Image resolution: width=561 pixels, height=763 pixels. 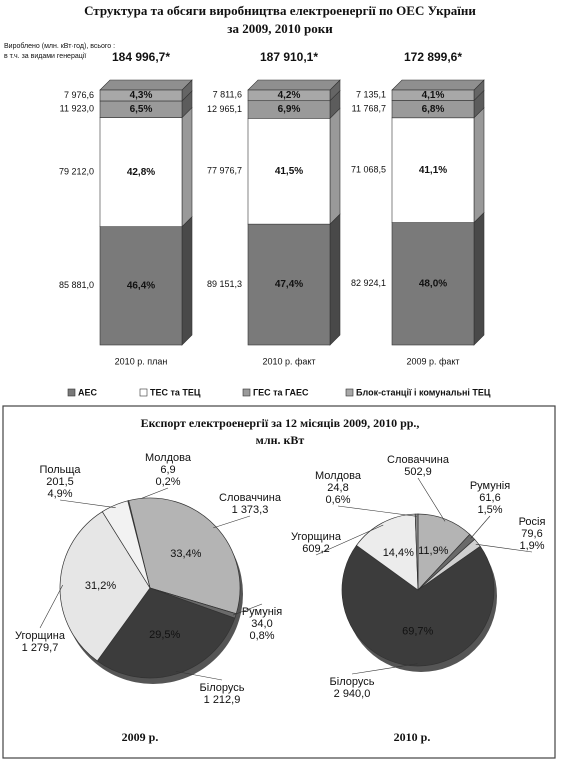 What do you see at coordinates (79, 95) in the screenshot?
I see `value-label: 7 976,6` at bounding box center [79, 95].